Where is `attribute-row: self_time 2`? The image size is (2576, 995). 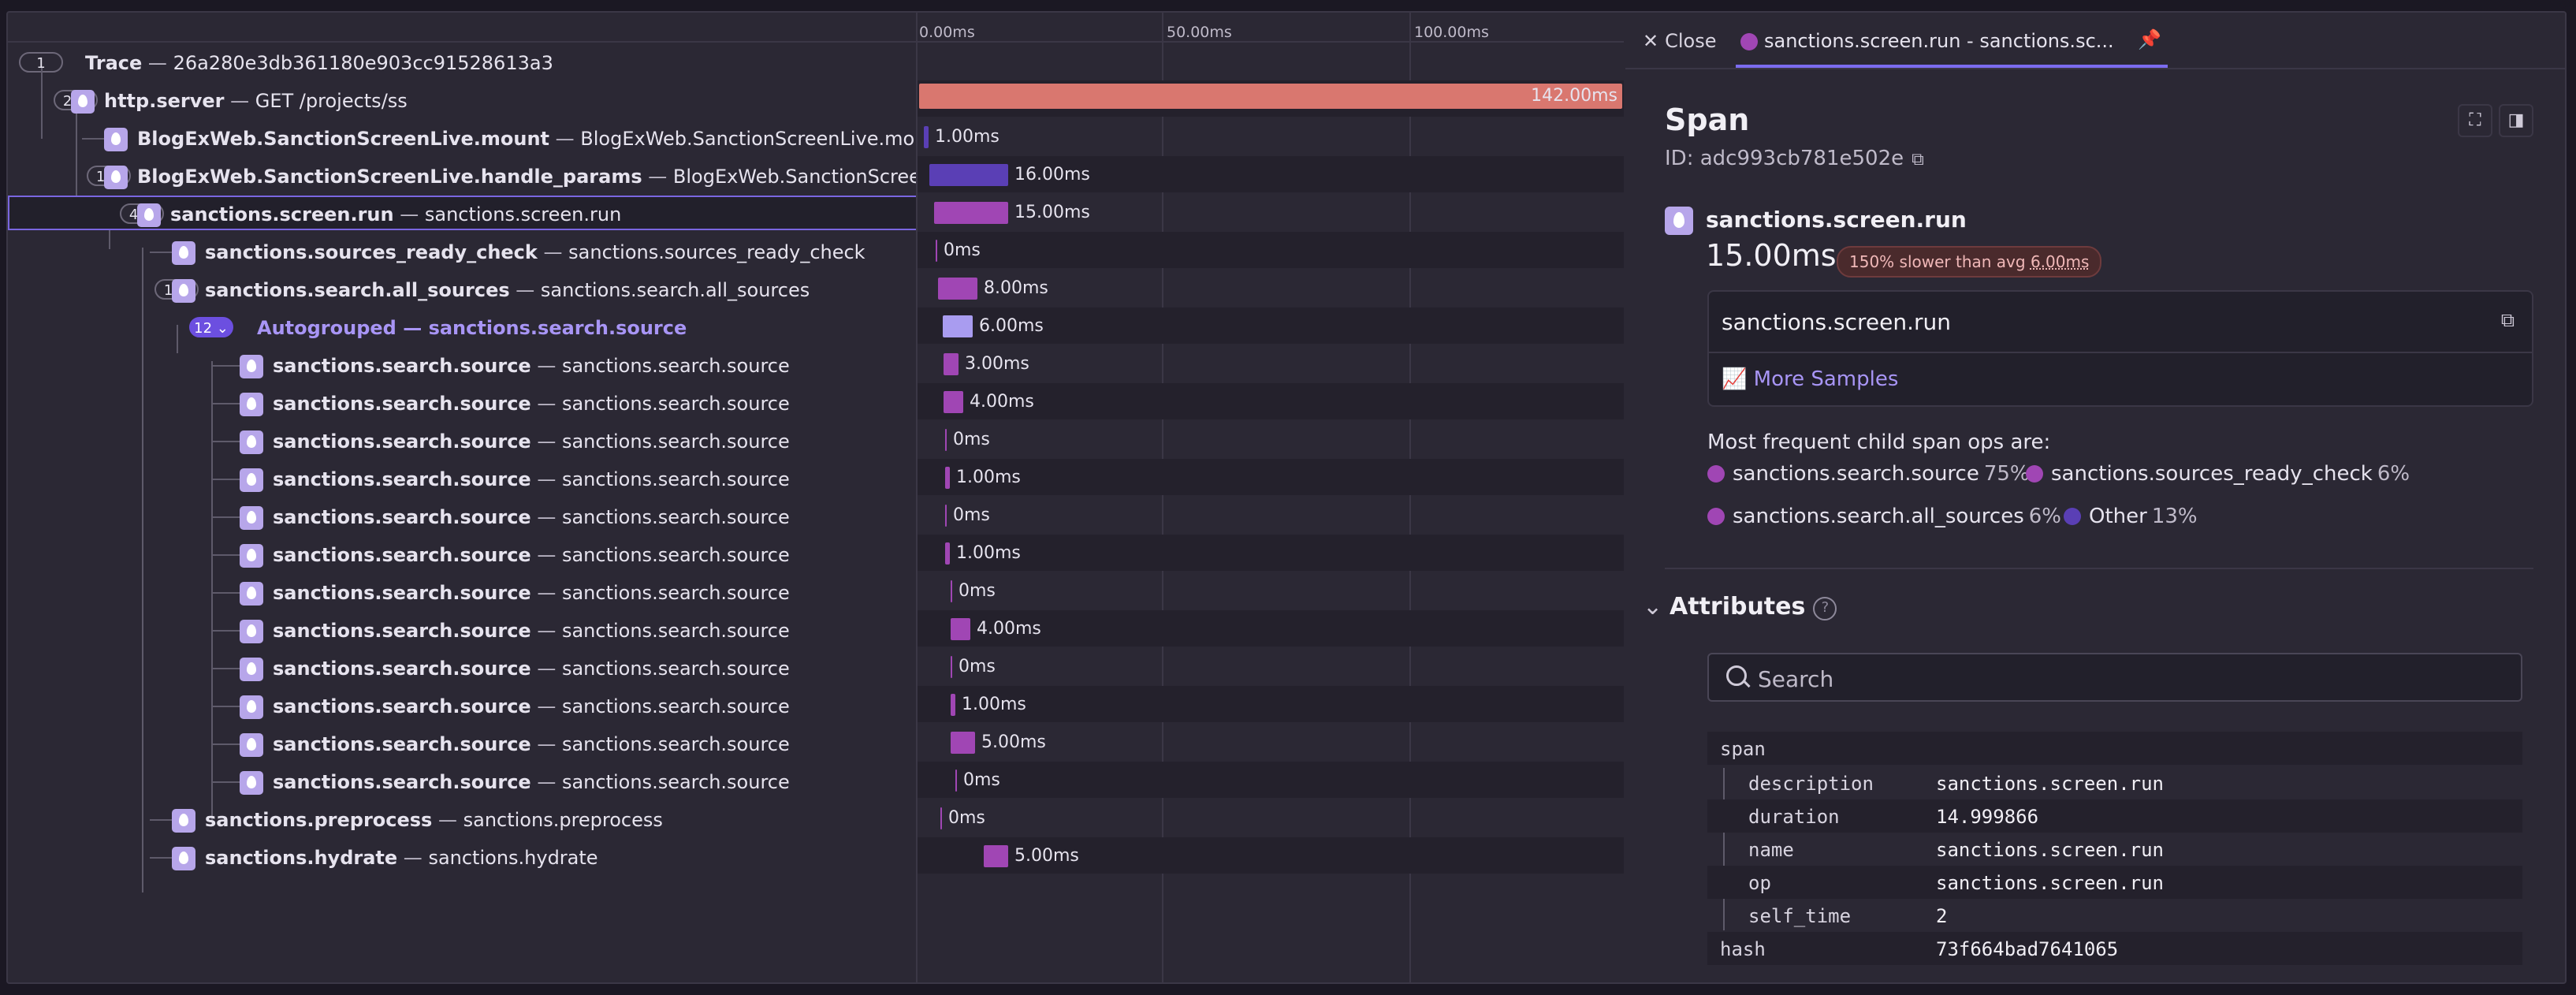
attribute-row: self_time 2 is located at coordinates (1848, 916).